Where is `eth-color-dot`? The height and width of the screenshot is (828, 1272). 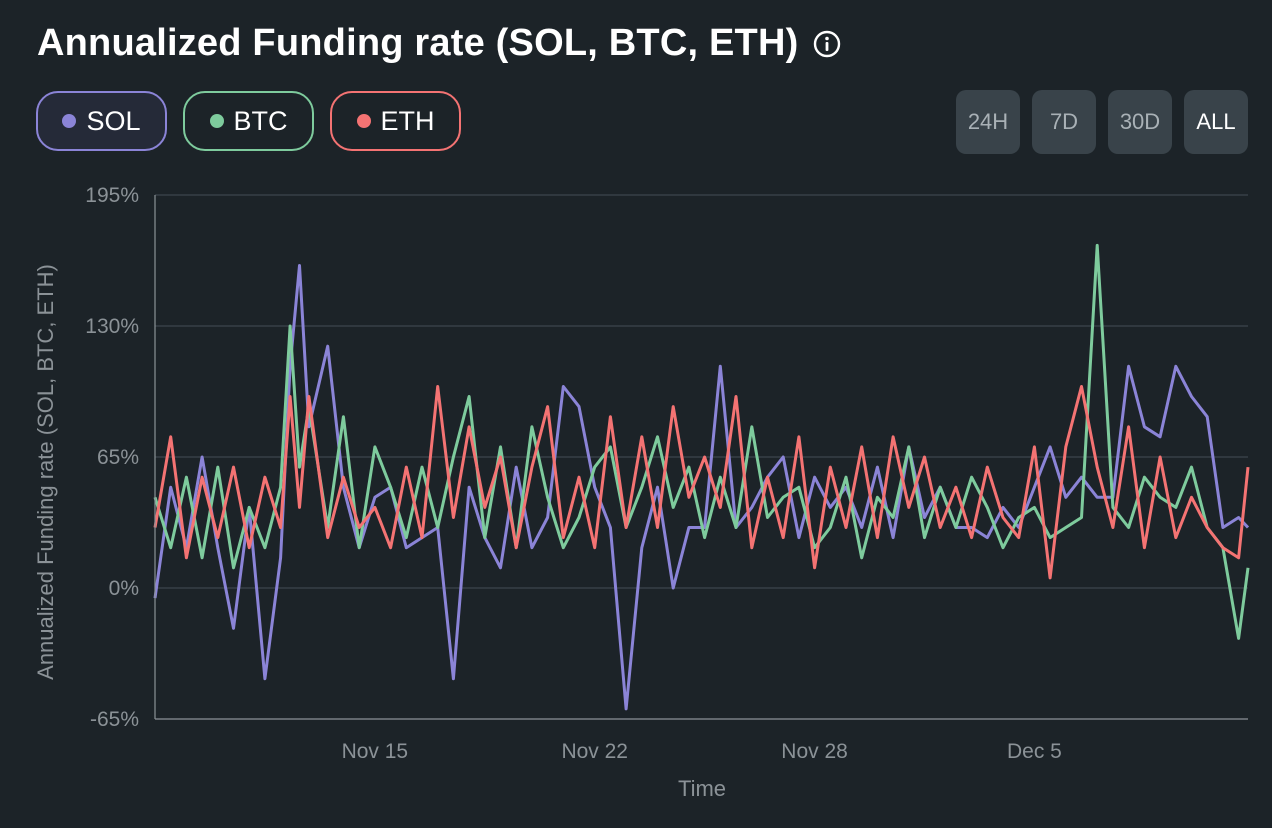
eth-color-dot is located at coordinates (363, 121).